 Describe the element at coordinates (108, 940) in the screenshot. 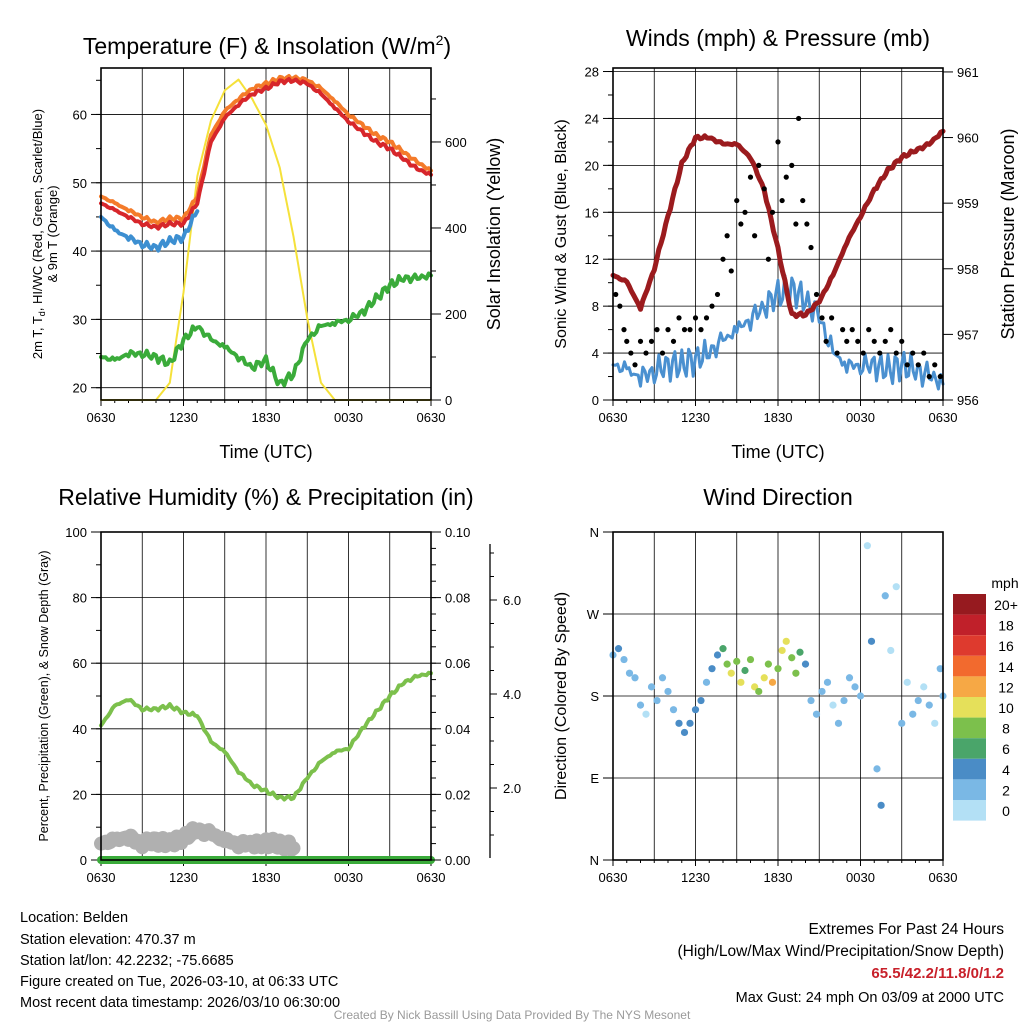

I see `elevation-text: Station elevation: 470.37 m` at that location.